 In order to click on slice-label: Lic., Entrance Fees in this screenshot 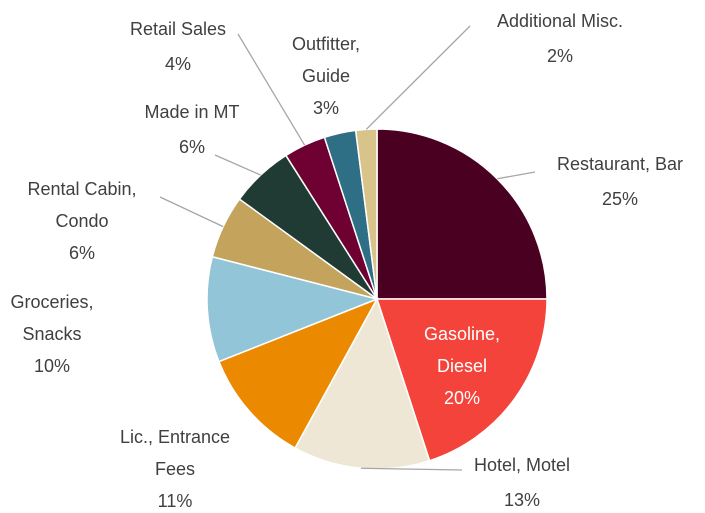, I will do `click(175, 453)`.